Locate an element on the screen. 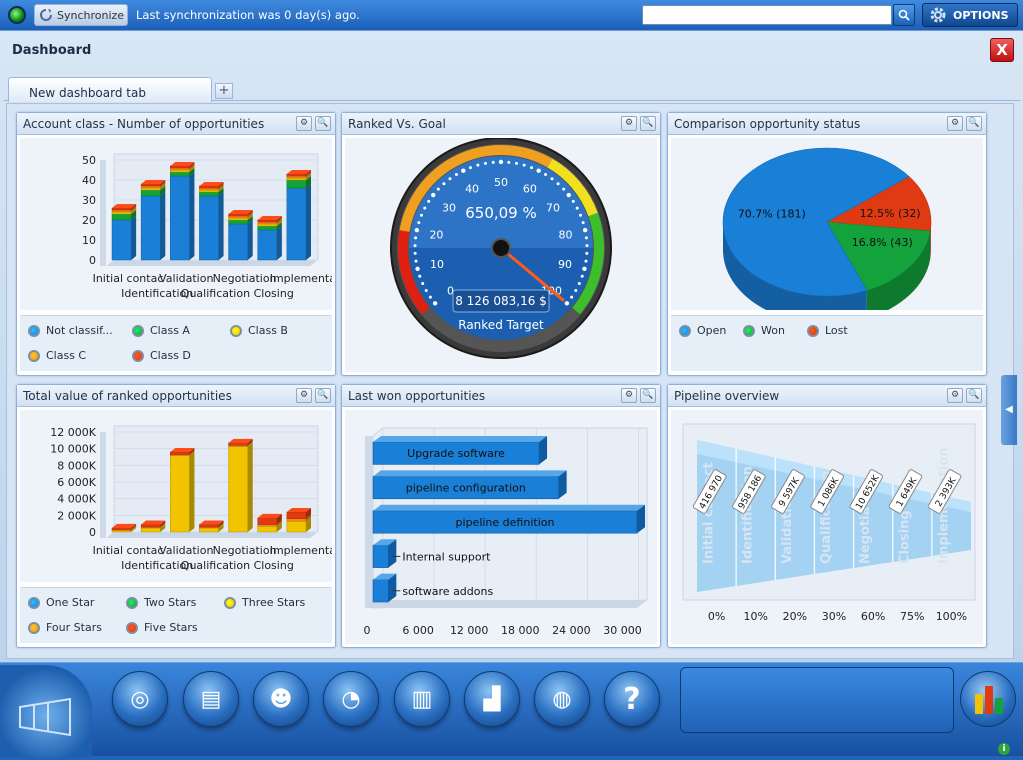  printer-button: ▥ is located at coordinates (422, 699).